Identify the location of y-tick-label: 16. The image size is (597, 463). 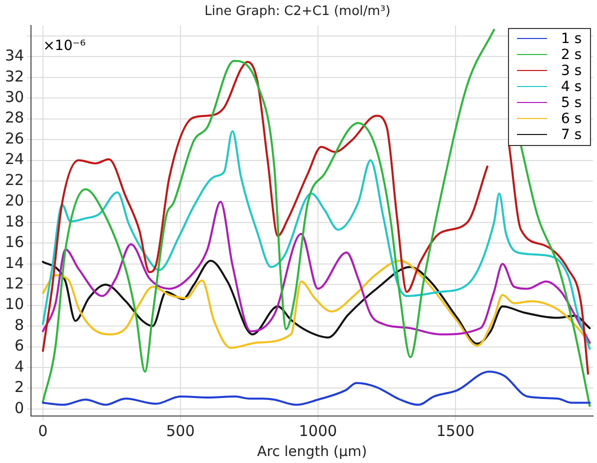
(14, 242).